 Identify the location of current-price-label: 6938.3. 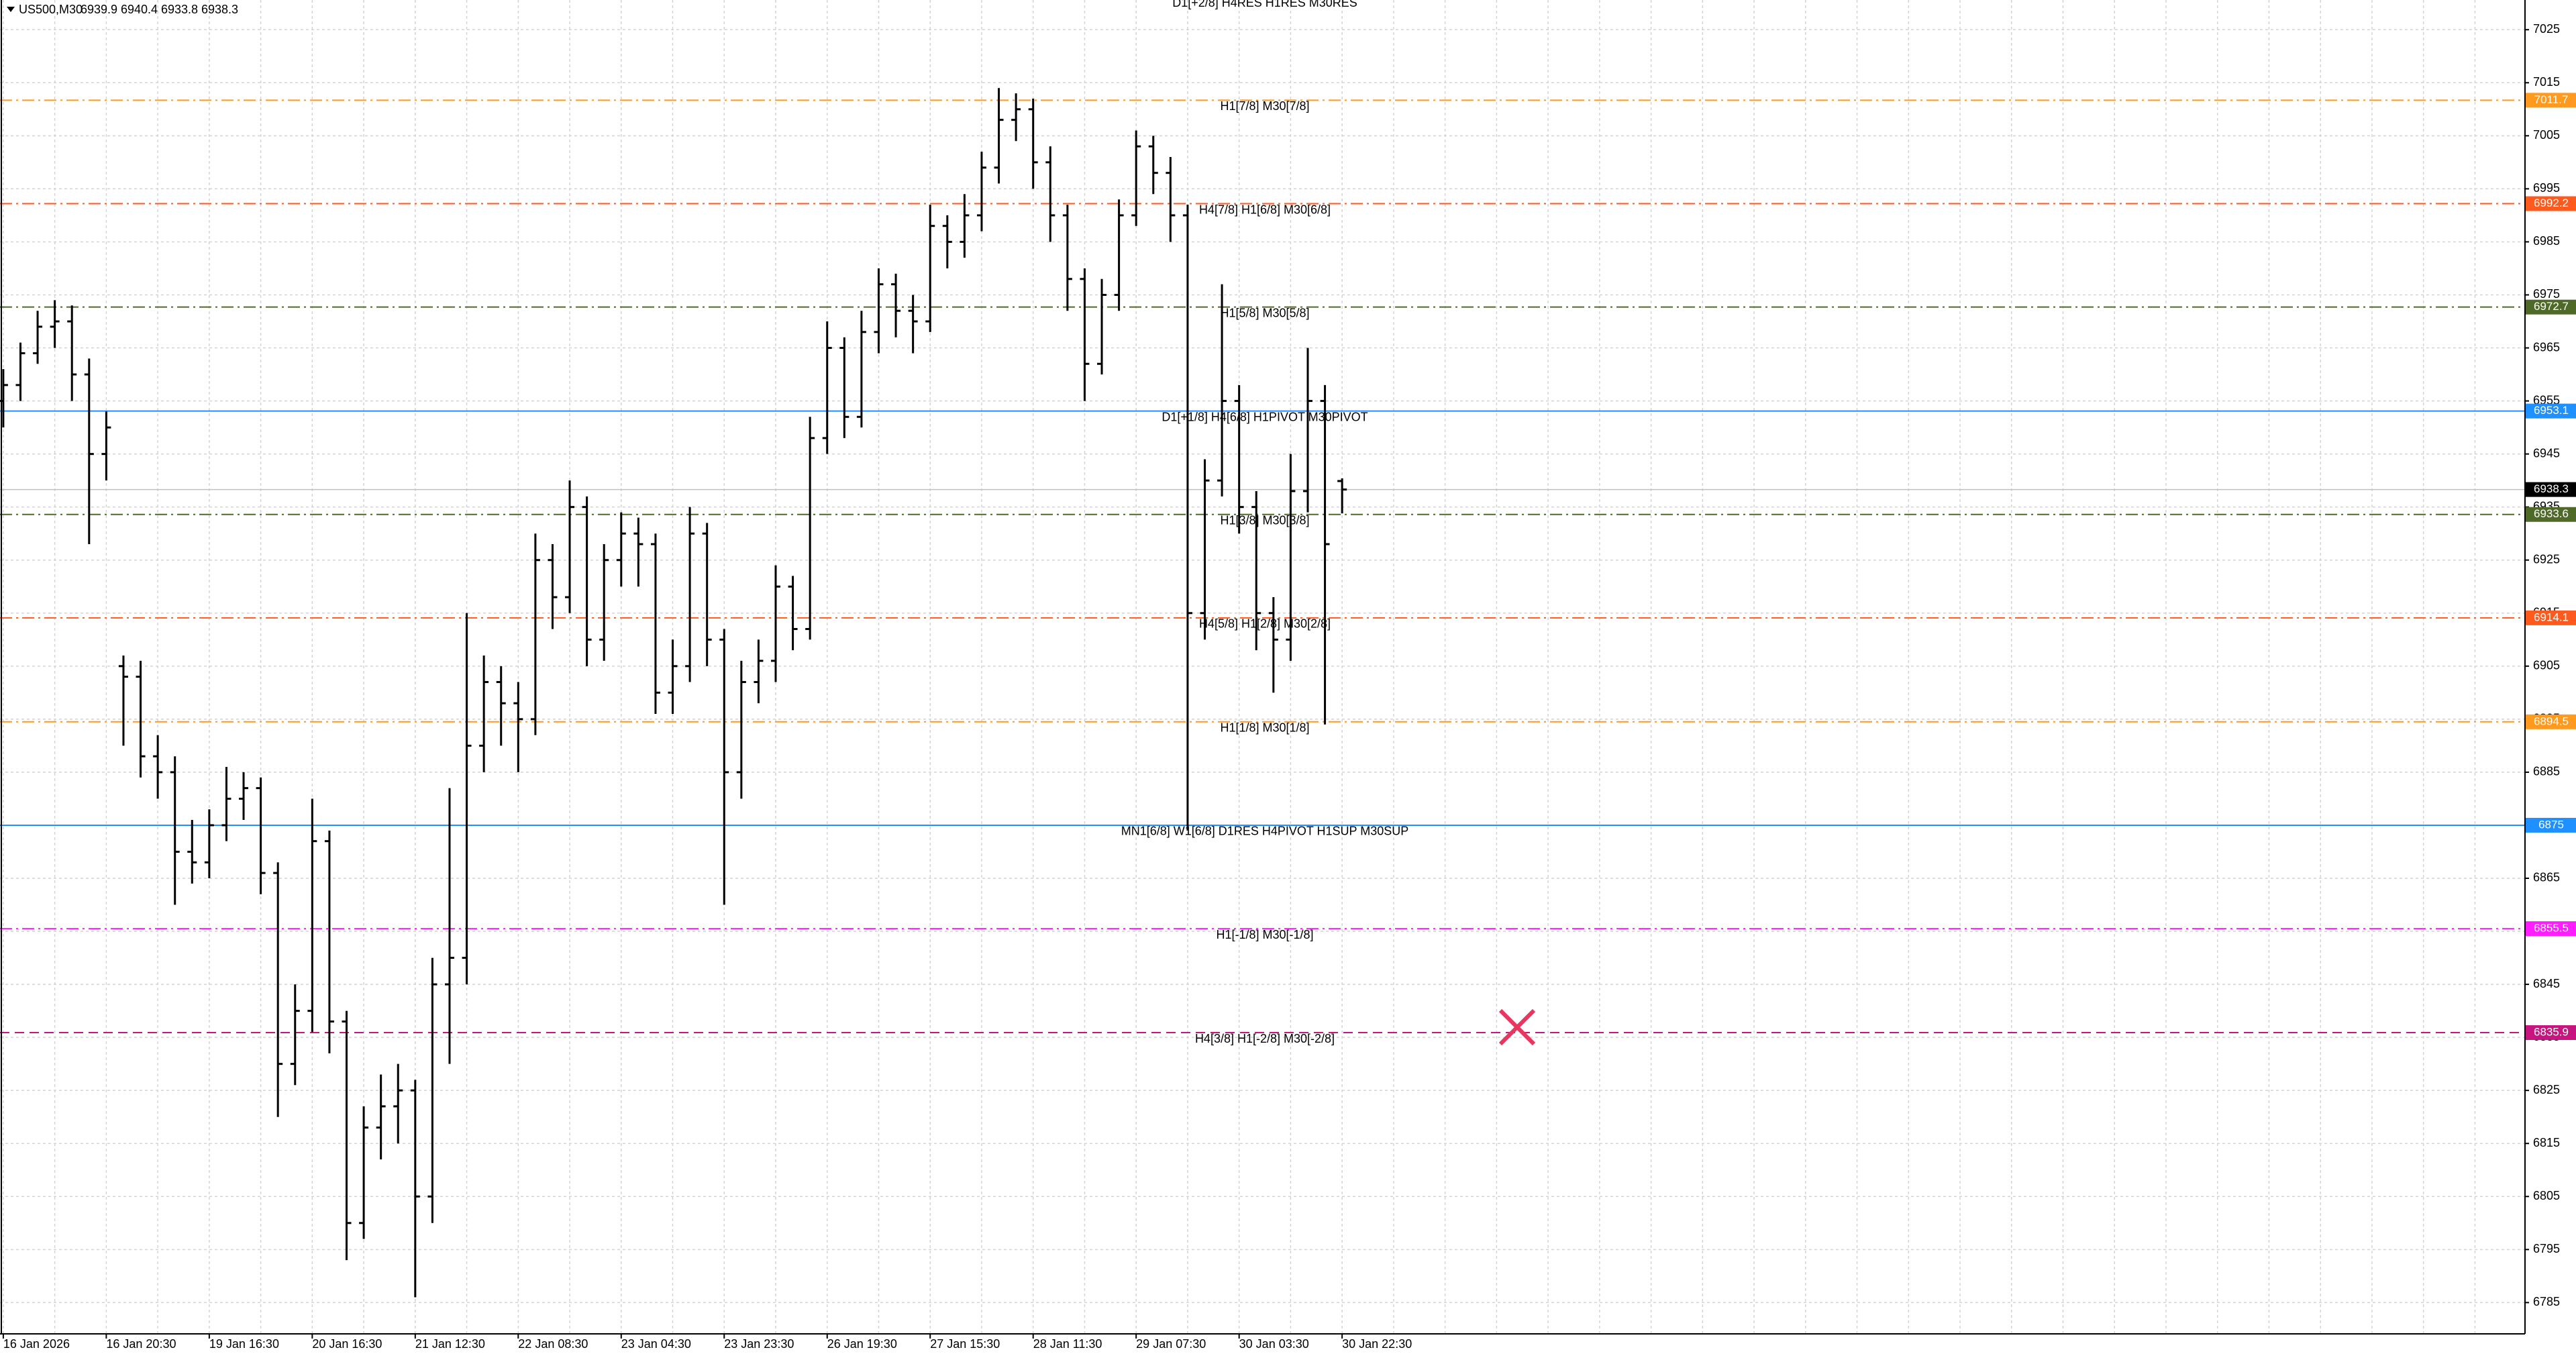
(2551, 488).